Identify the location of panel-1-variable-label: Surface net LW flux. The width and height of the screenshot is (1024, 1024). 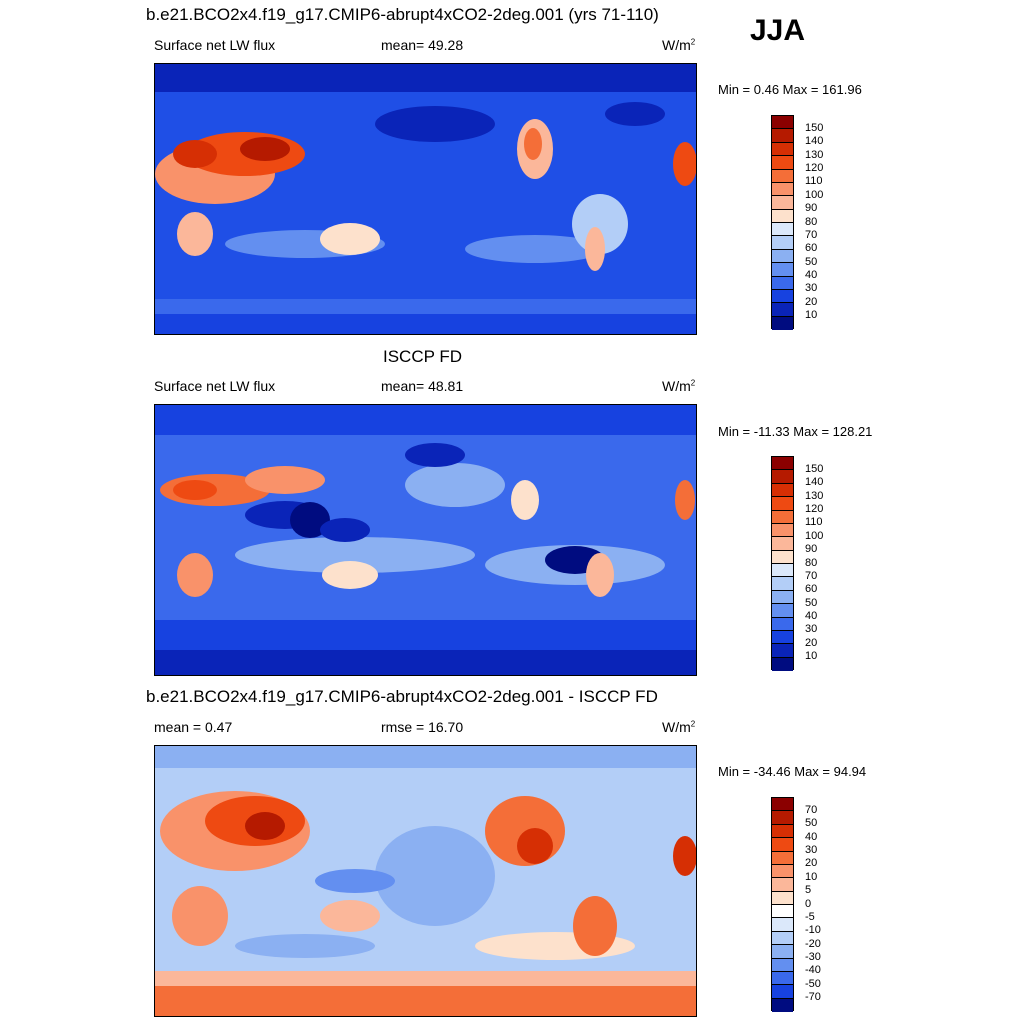
(215, 45).